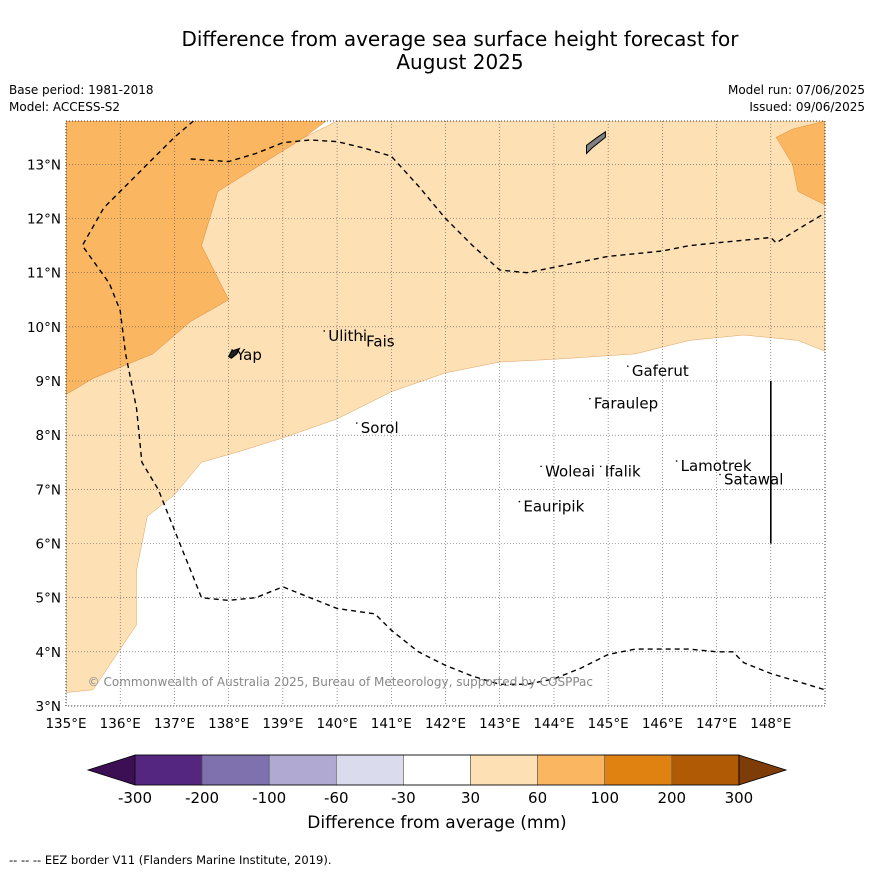 The image size is (873, 873). What do you see at coordinates (391, 724) in the screenshot?
I see `lon-tick-label: 141°E` at bounding box center [391, 724].